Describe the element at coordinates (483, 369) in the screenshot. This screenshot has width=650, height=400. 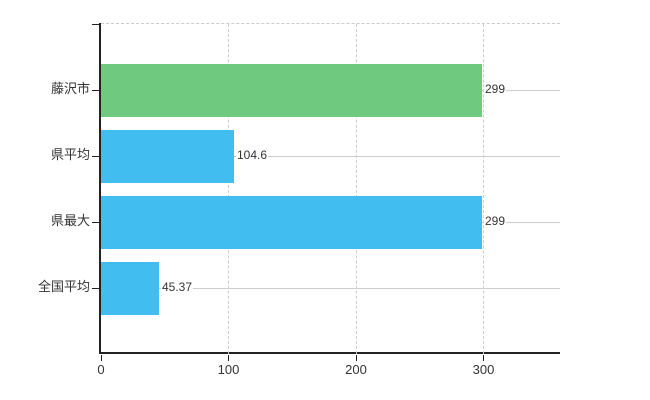
I see `x-tick-label: 300` at that location.